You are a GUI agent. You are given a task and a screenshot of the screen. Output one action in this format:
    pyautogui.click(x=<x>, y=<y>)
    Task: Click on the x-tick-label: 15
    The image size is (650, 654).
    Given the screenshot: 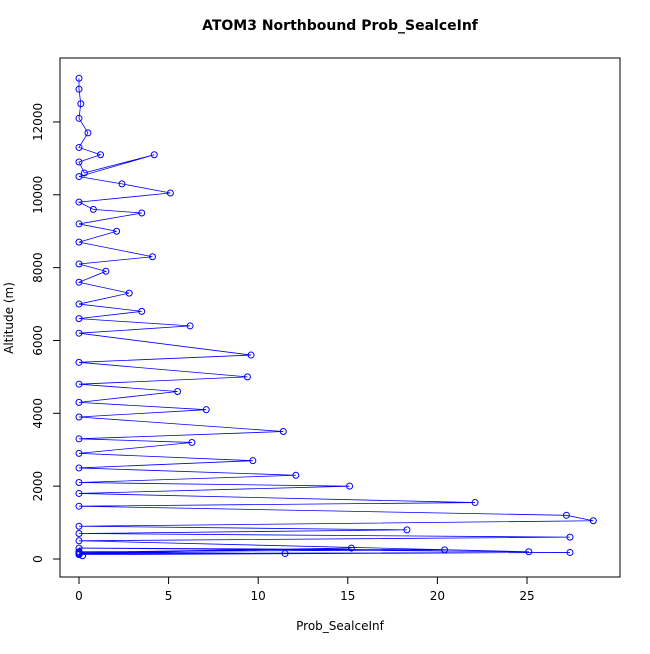 What is the action you would take?
    pyautogui.click(x=347, y=596)
    